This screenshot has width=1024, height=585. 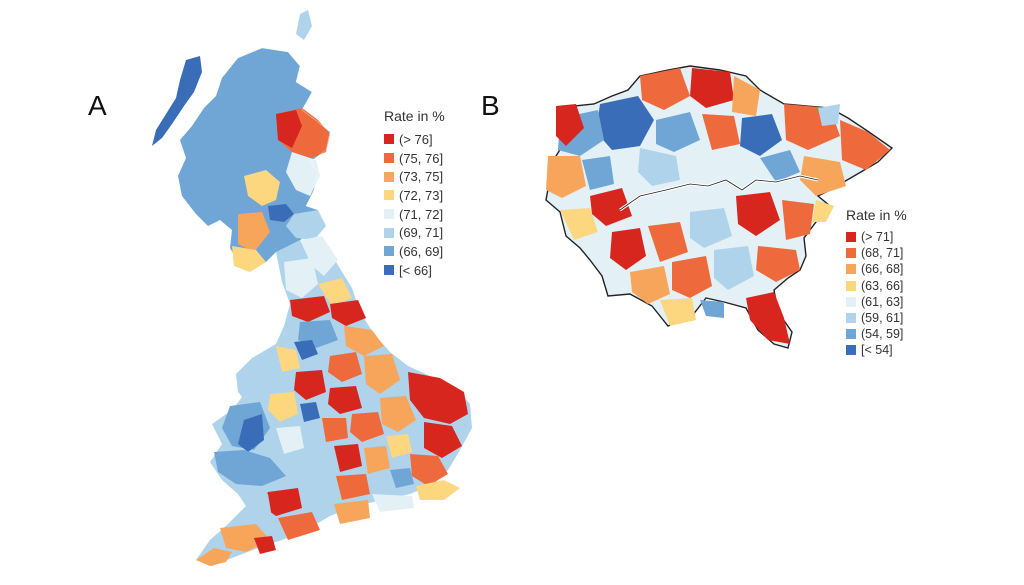 I want to click on london-area-n3, so click(x=746, y=96).